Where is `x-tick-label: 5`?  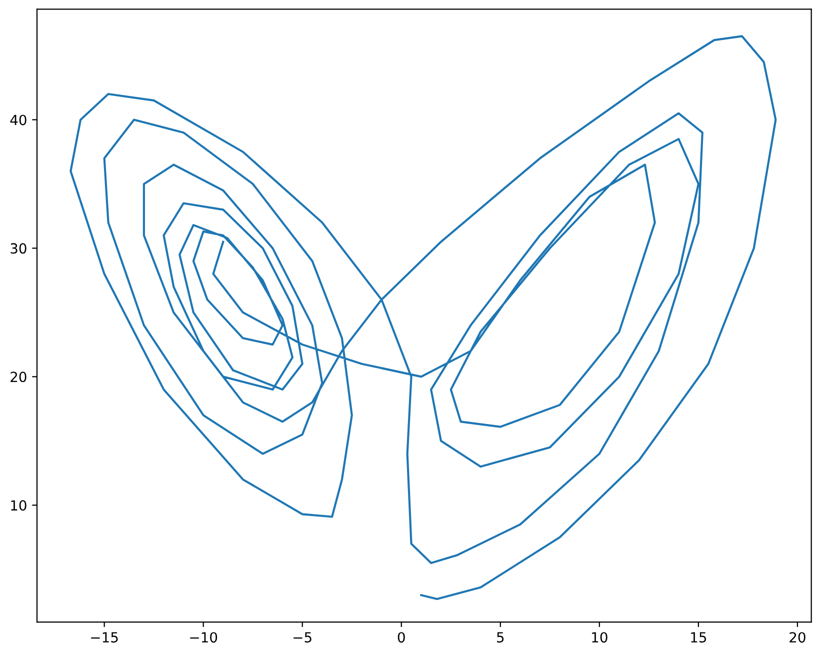 x-tick-label: 5 is located at coordinates (500, 637).